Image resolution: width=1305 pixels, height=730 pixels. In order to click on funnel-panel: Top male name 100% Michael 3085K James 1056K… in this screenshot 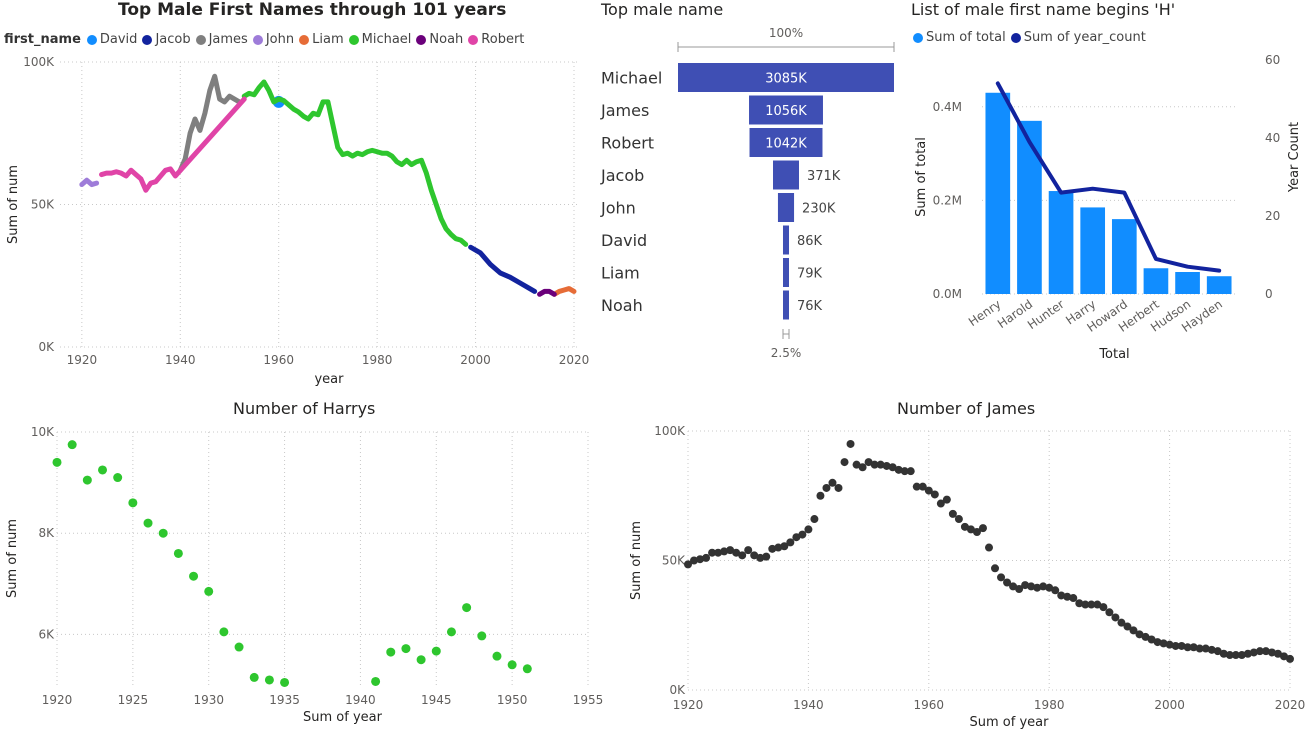, I will do `click(750, 185)`.